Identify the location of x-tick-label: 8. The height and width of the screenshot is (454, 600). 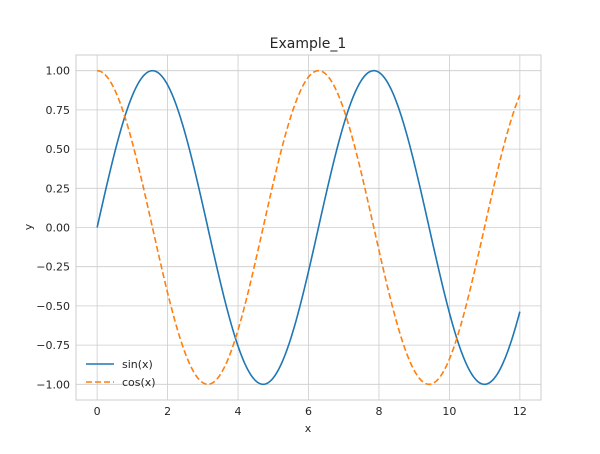
(378, 411).